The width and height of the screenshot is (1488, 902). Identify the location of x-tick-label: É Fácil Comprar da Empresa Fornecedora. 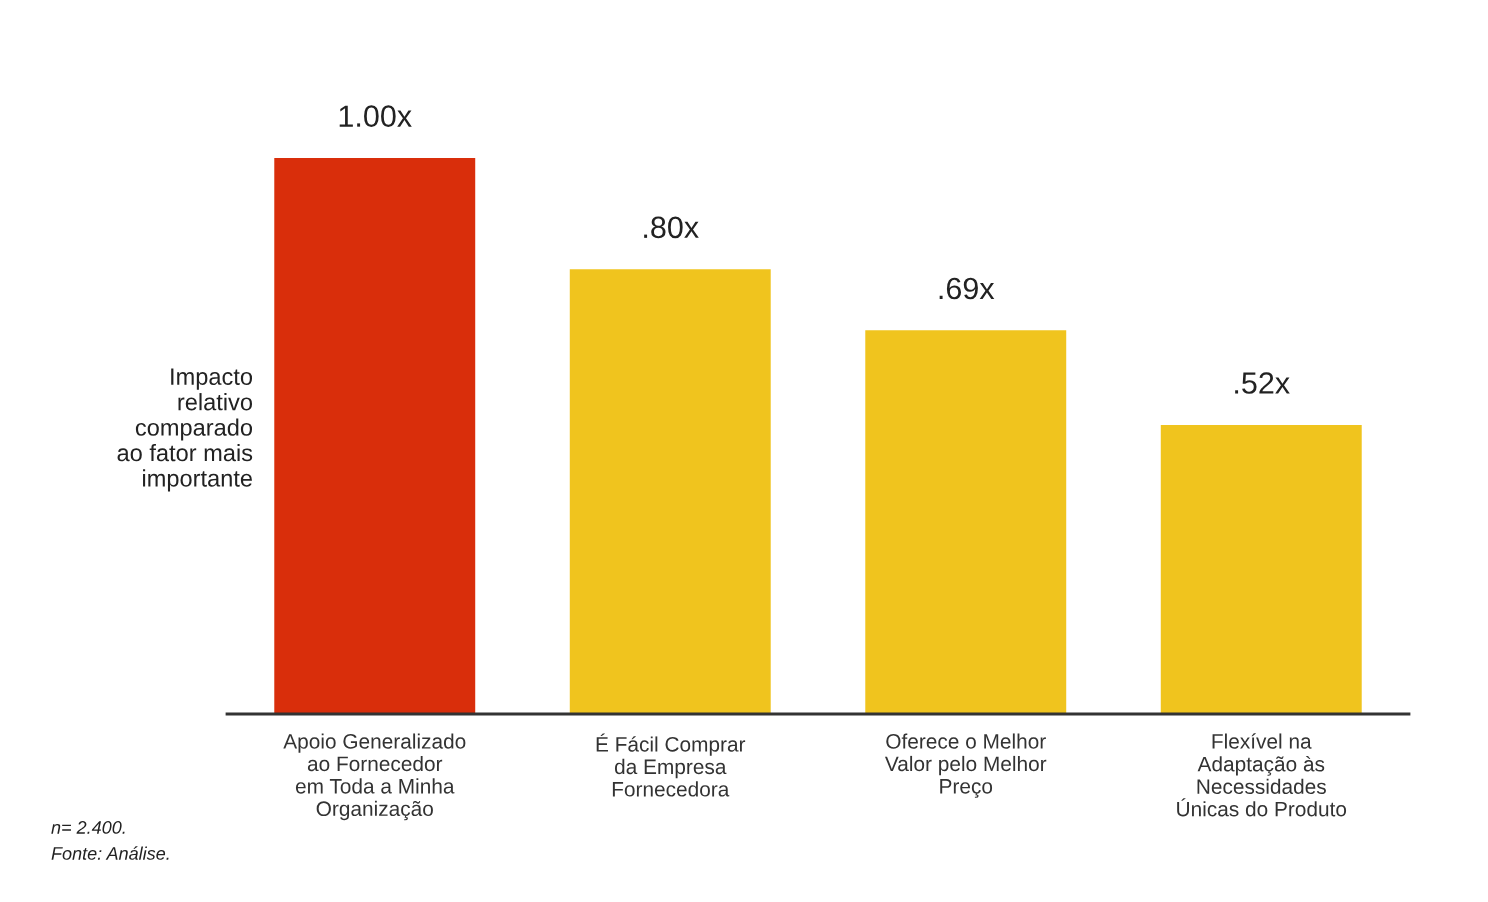
(671, 765).